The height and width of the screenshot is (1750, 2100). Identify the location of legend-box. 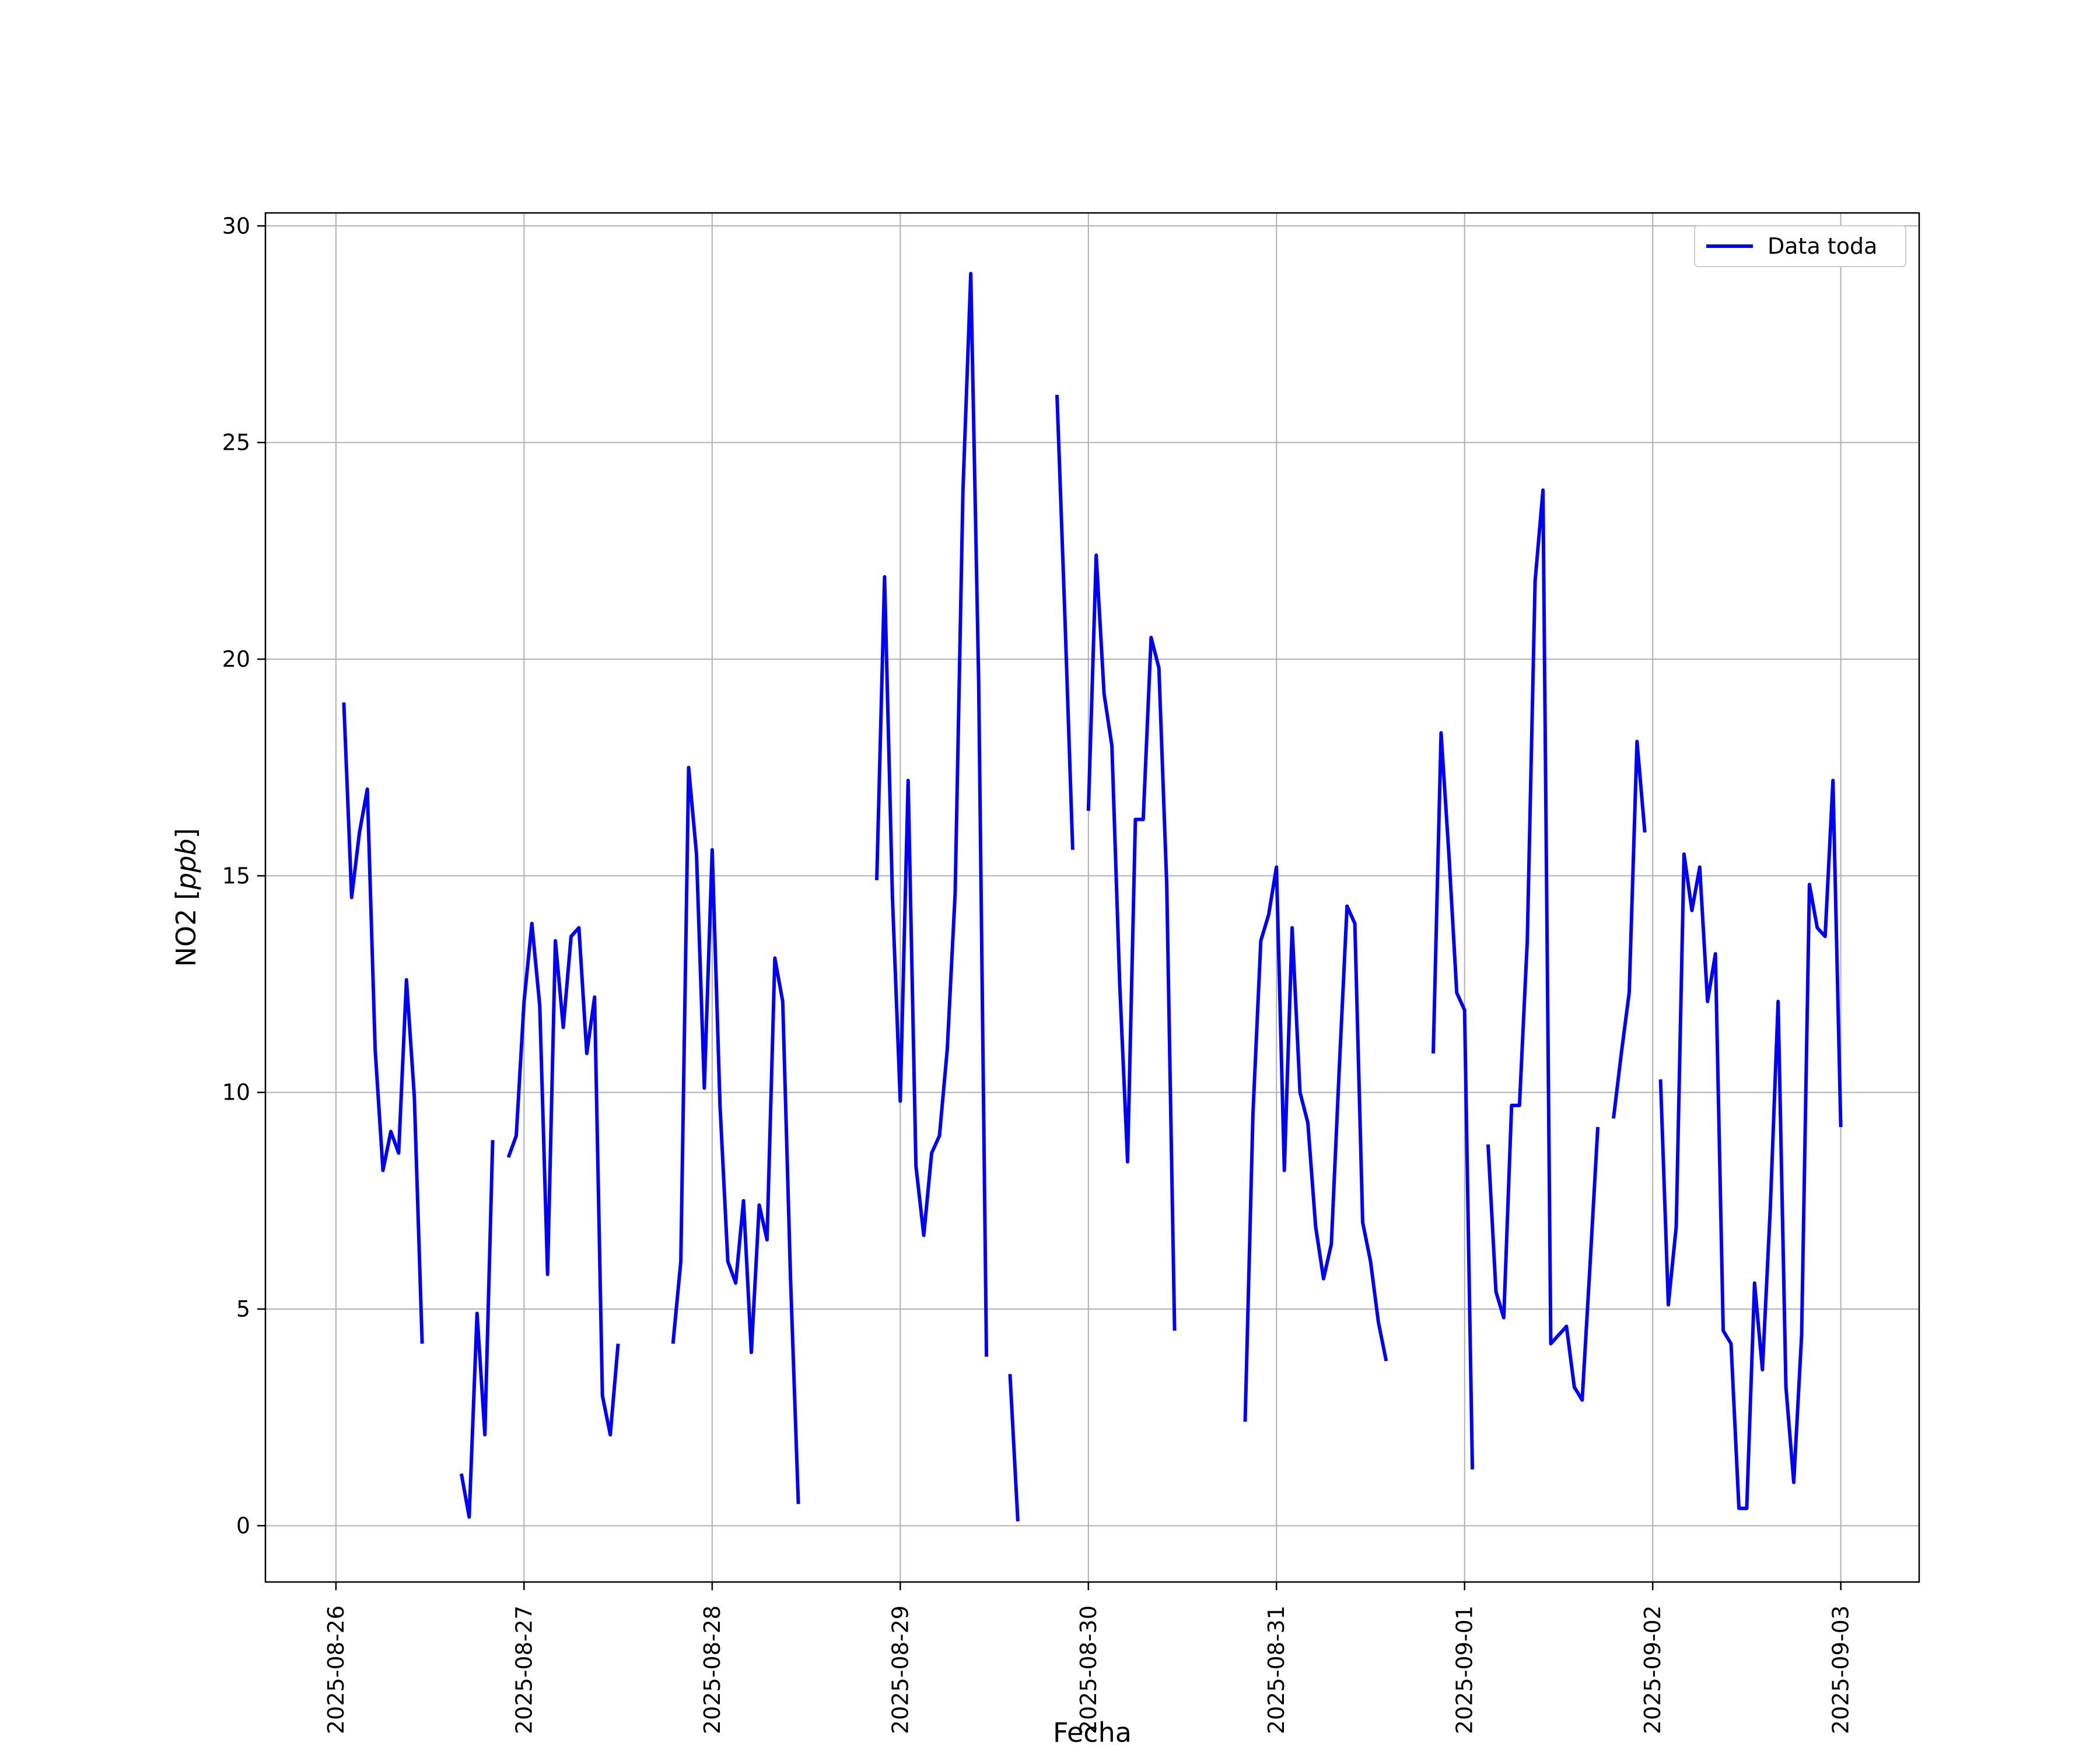
(1800, 246).